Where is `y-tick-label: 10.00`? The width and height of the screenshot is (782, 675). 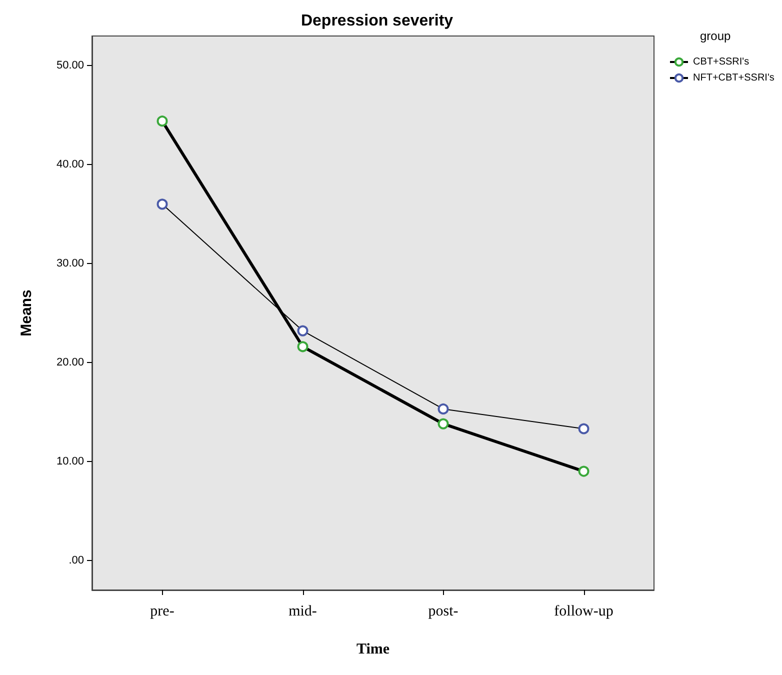 y-tick-label: 10.00 is located at coordinates (70, 461).